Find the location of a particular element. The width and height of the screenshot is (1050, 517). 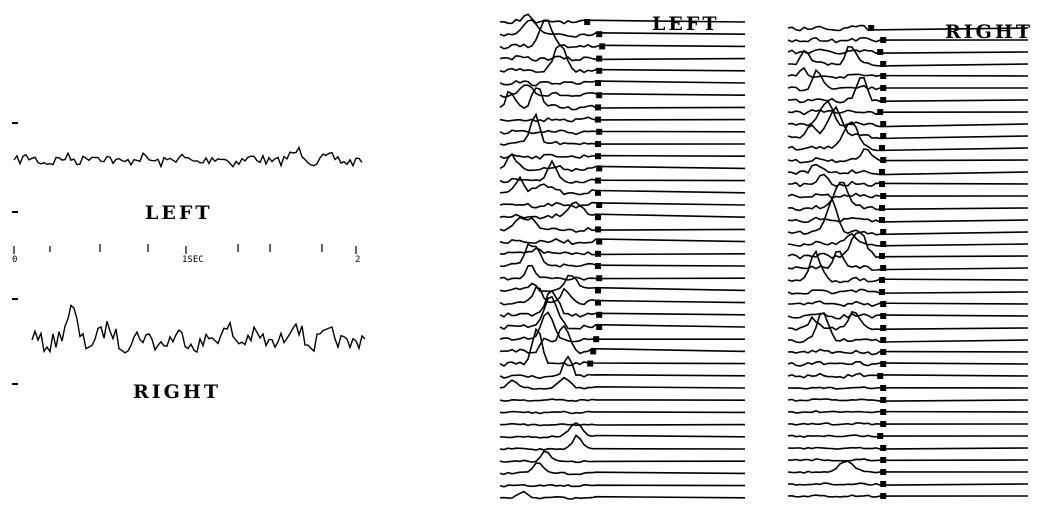

stack-left-label: LEFT is located at coordinates (685, 24).